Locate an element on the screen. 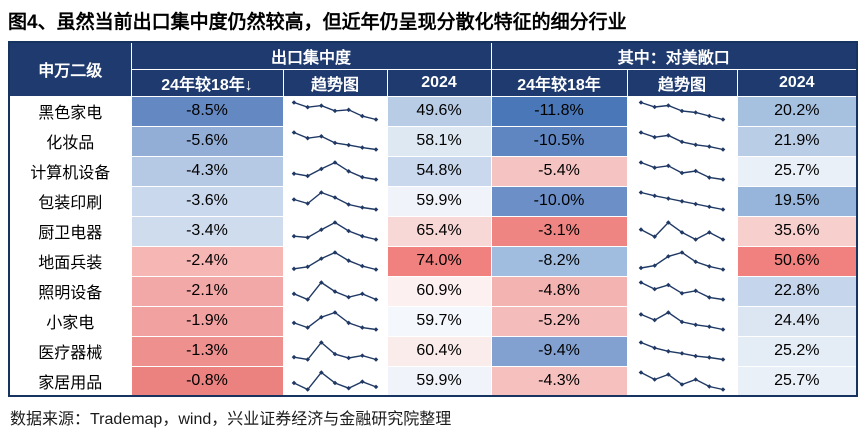 The height and width of the screenshot is (430, 864). us-2024-cell: 20.2% is located at coordinates (797, 111).